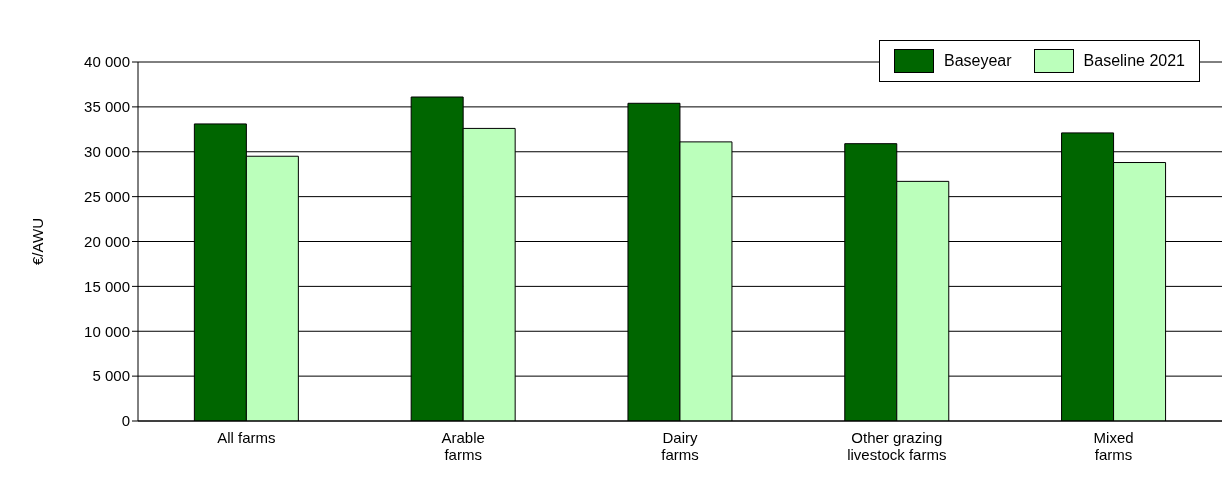 This screenshot has height=479, width=1230. I want to click on y-tick-label: 35 000, so click(107, 107).